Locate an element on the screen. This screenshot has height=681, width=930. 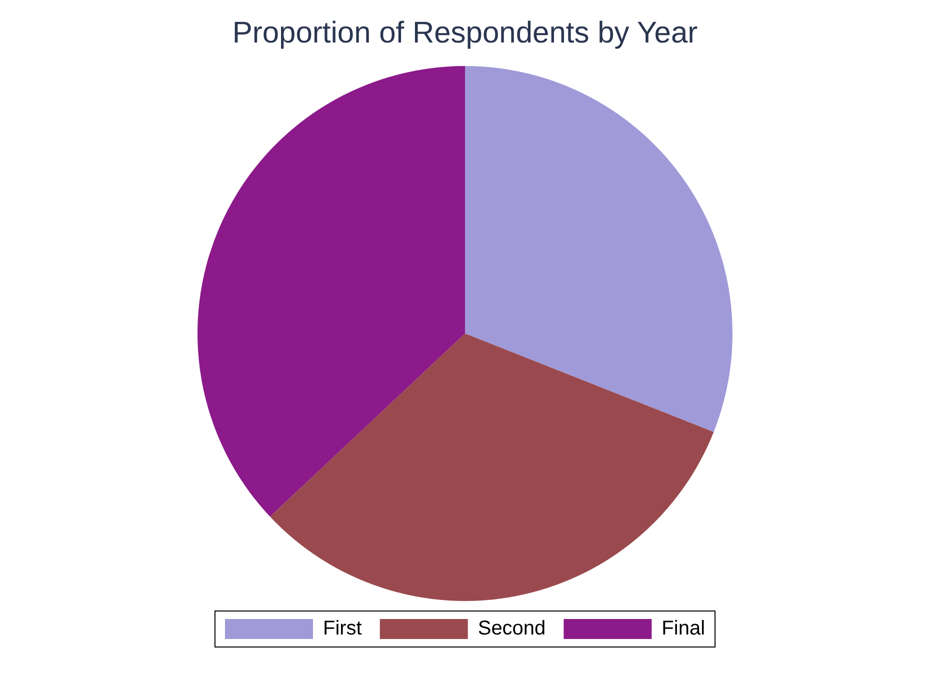
legend-label: Second is located at coordinates (512, 629).